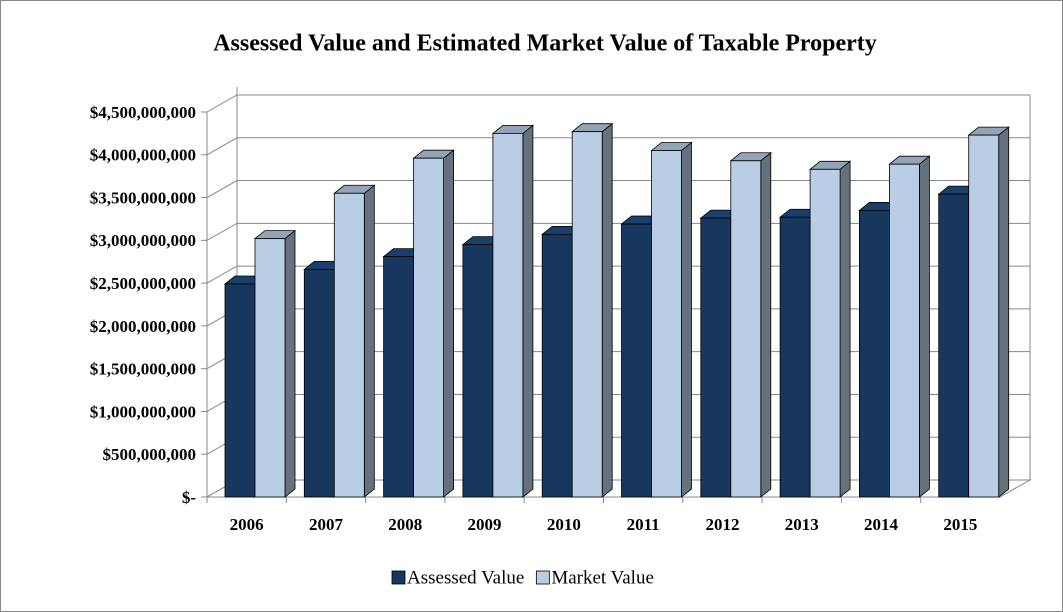  I want to click on x-tick-label: 2009, so click(485, 524).